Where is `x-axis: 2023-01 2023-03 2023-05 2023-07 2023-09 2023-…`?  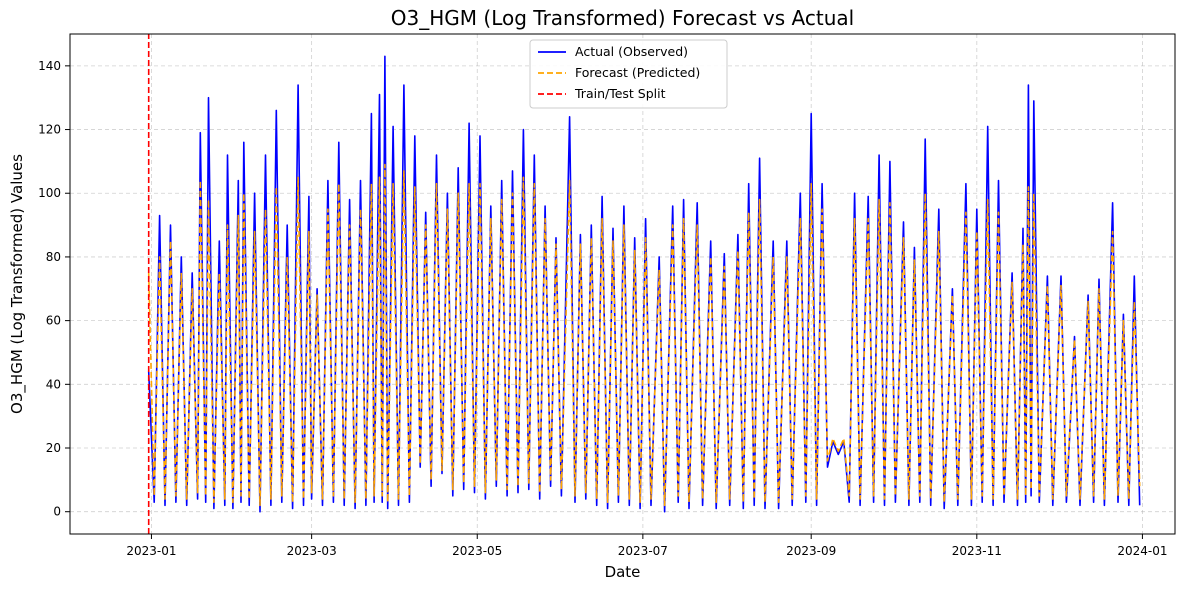 x-axis: 2023-01 2023-03 2023-05 2023-07 2023-09 2023-… is located at coordinates (646, 546).